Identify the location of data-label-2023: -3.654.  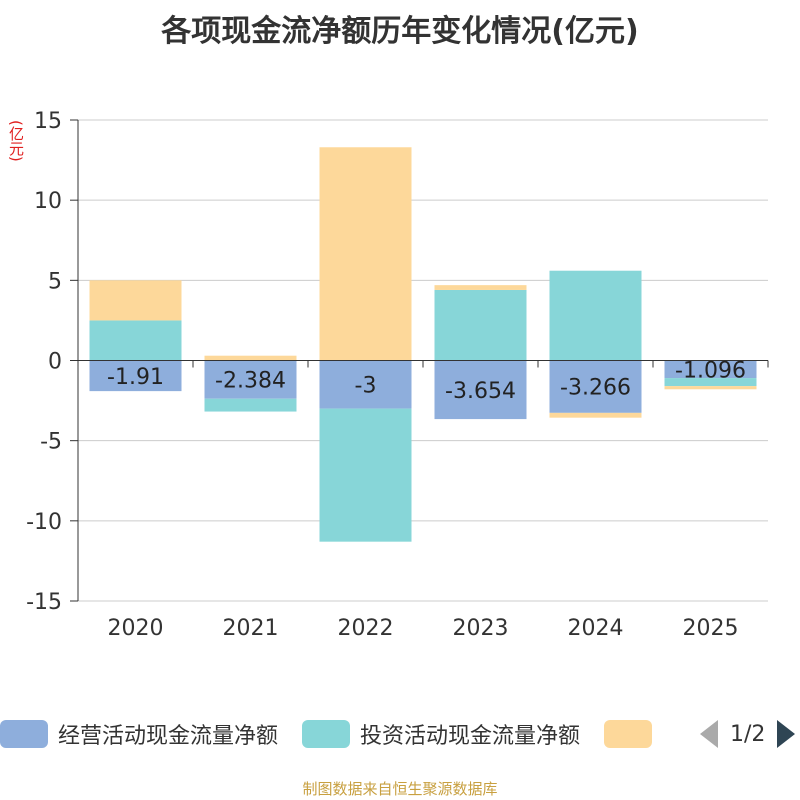
(480, 391).